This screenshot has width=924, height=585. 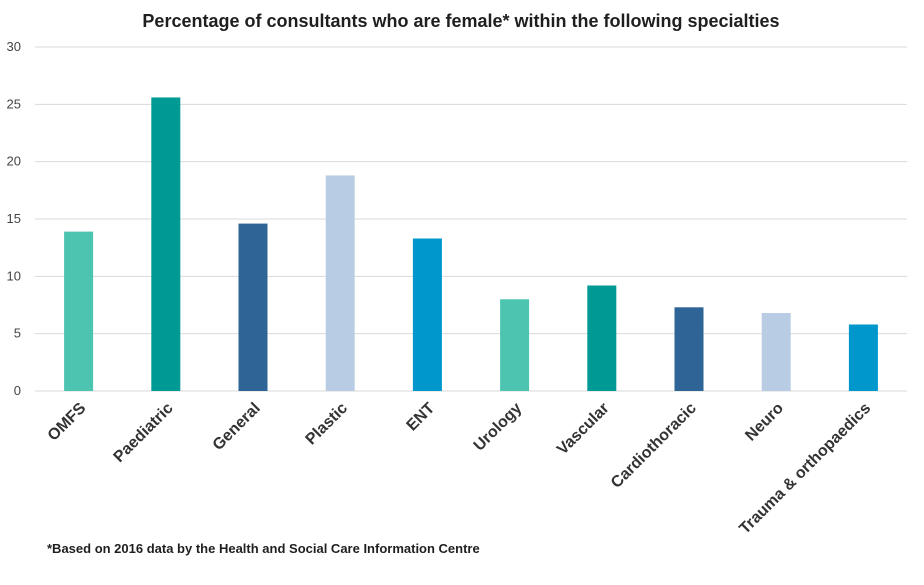 What do you see at coordinates (237, 427) in the screenshot?
I see `x-tick-label: General` at bounding box center [237, 427].